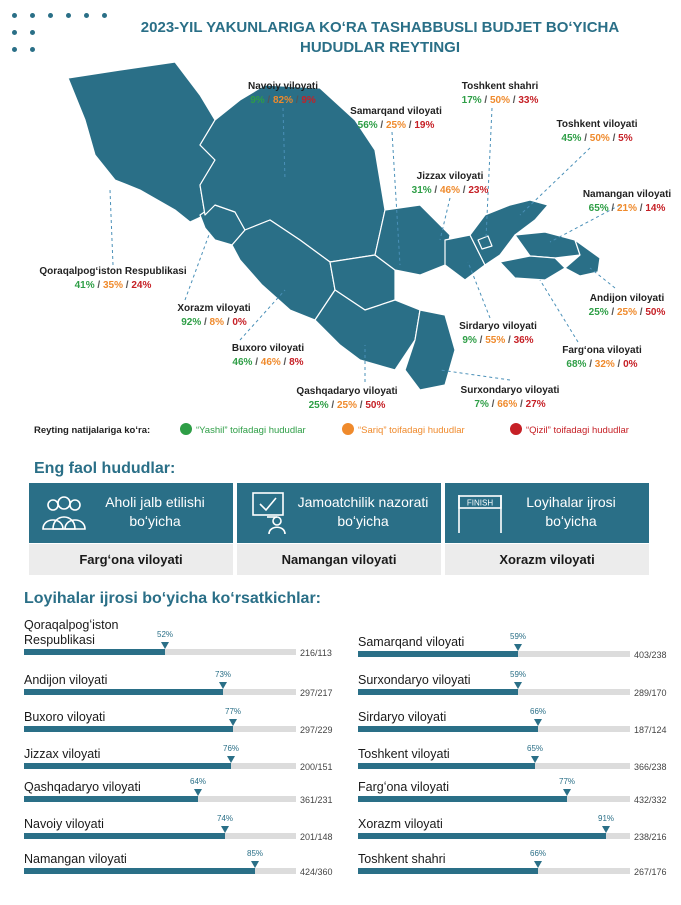  Describe the element at coordinates (547, 559) in the screenshot. I see `card-loyihalar-value: Xorazm viloyati` at that location.